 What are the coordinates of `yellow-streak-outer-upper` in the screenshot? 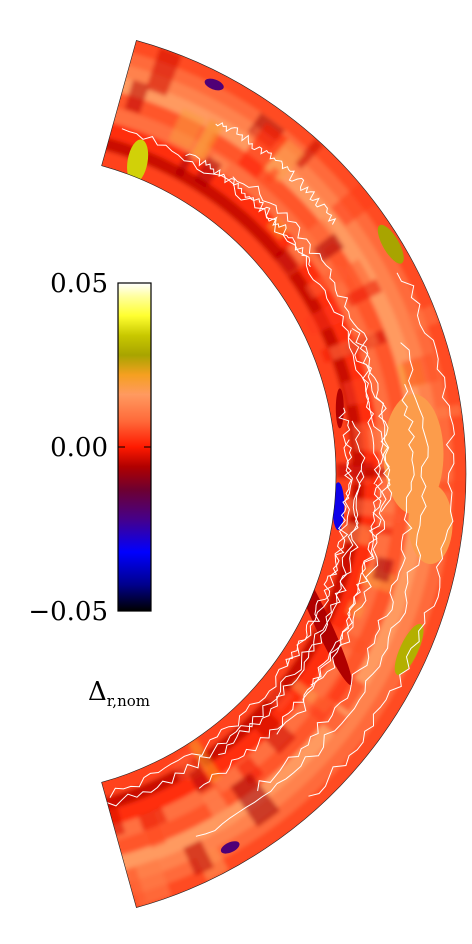 It's located at (390, 244).